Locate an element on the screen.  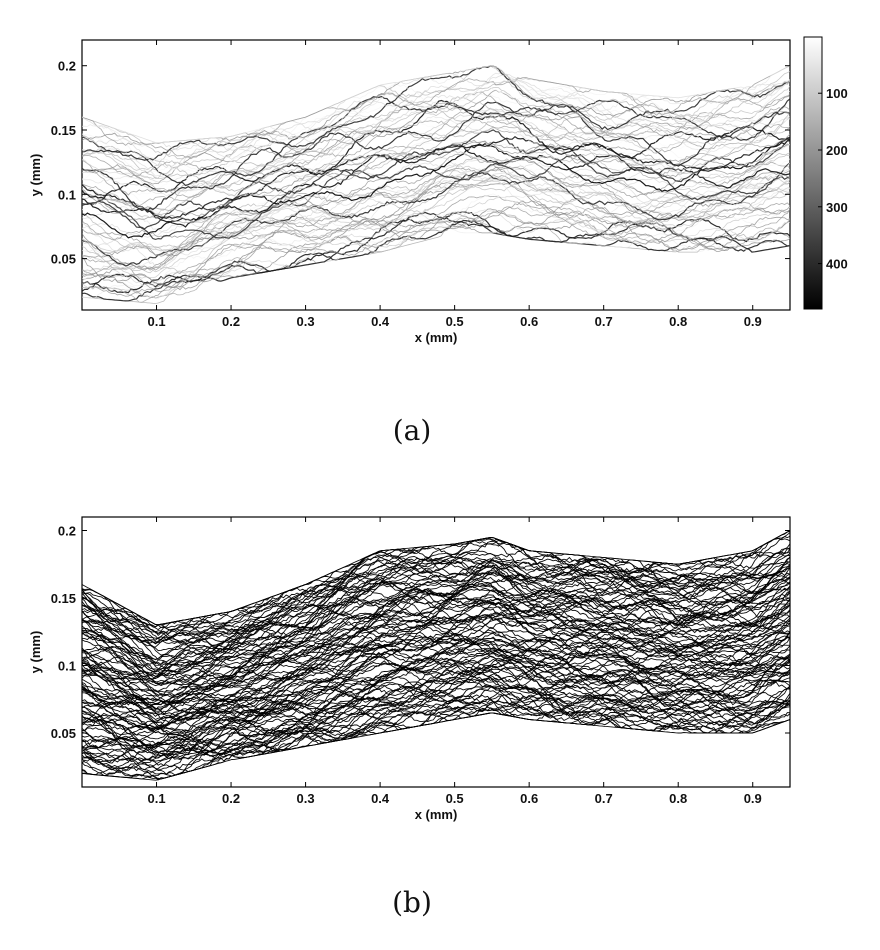
colorbar: 100 200 300 400 is located at coordinates (825, 173).